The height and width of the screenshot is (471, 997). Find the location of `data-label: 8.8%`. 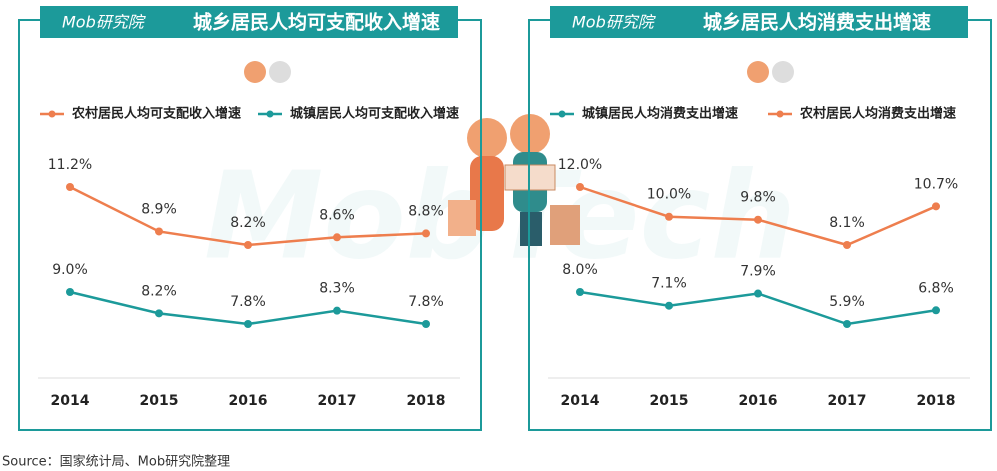

data-label: 8.8% is located at coordinates (426, 211).